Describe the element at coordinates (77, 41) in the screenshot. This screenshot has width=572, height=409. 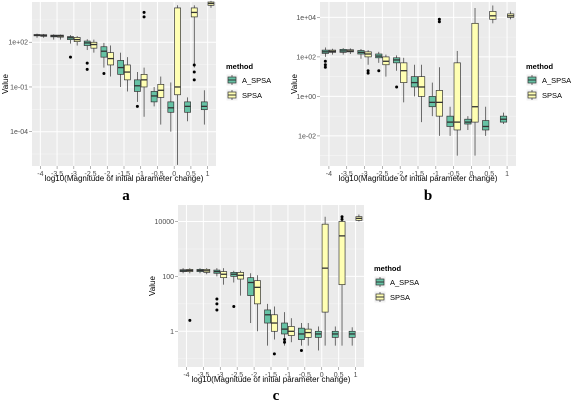
I see `box-SPSA--3` at that location.